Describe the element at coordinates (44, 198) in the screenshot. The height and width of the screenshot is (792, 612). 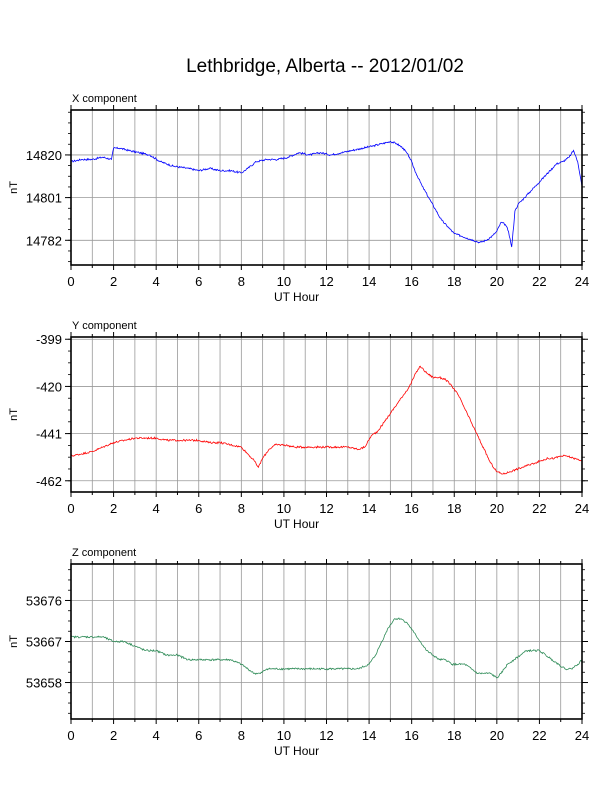
I see `y-tick-label: 14801` at that location.